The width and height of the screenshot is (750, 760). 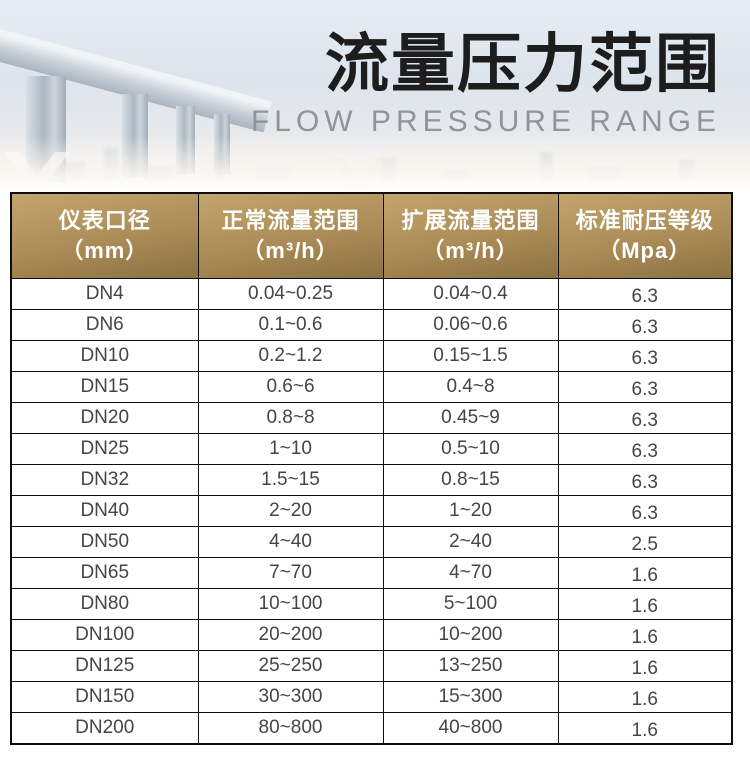 I want to click on value-cell: 40~800, so click(x=470, y=728).